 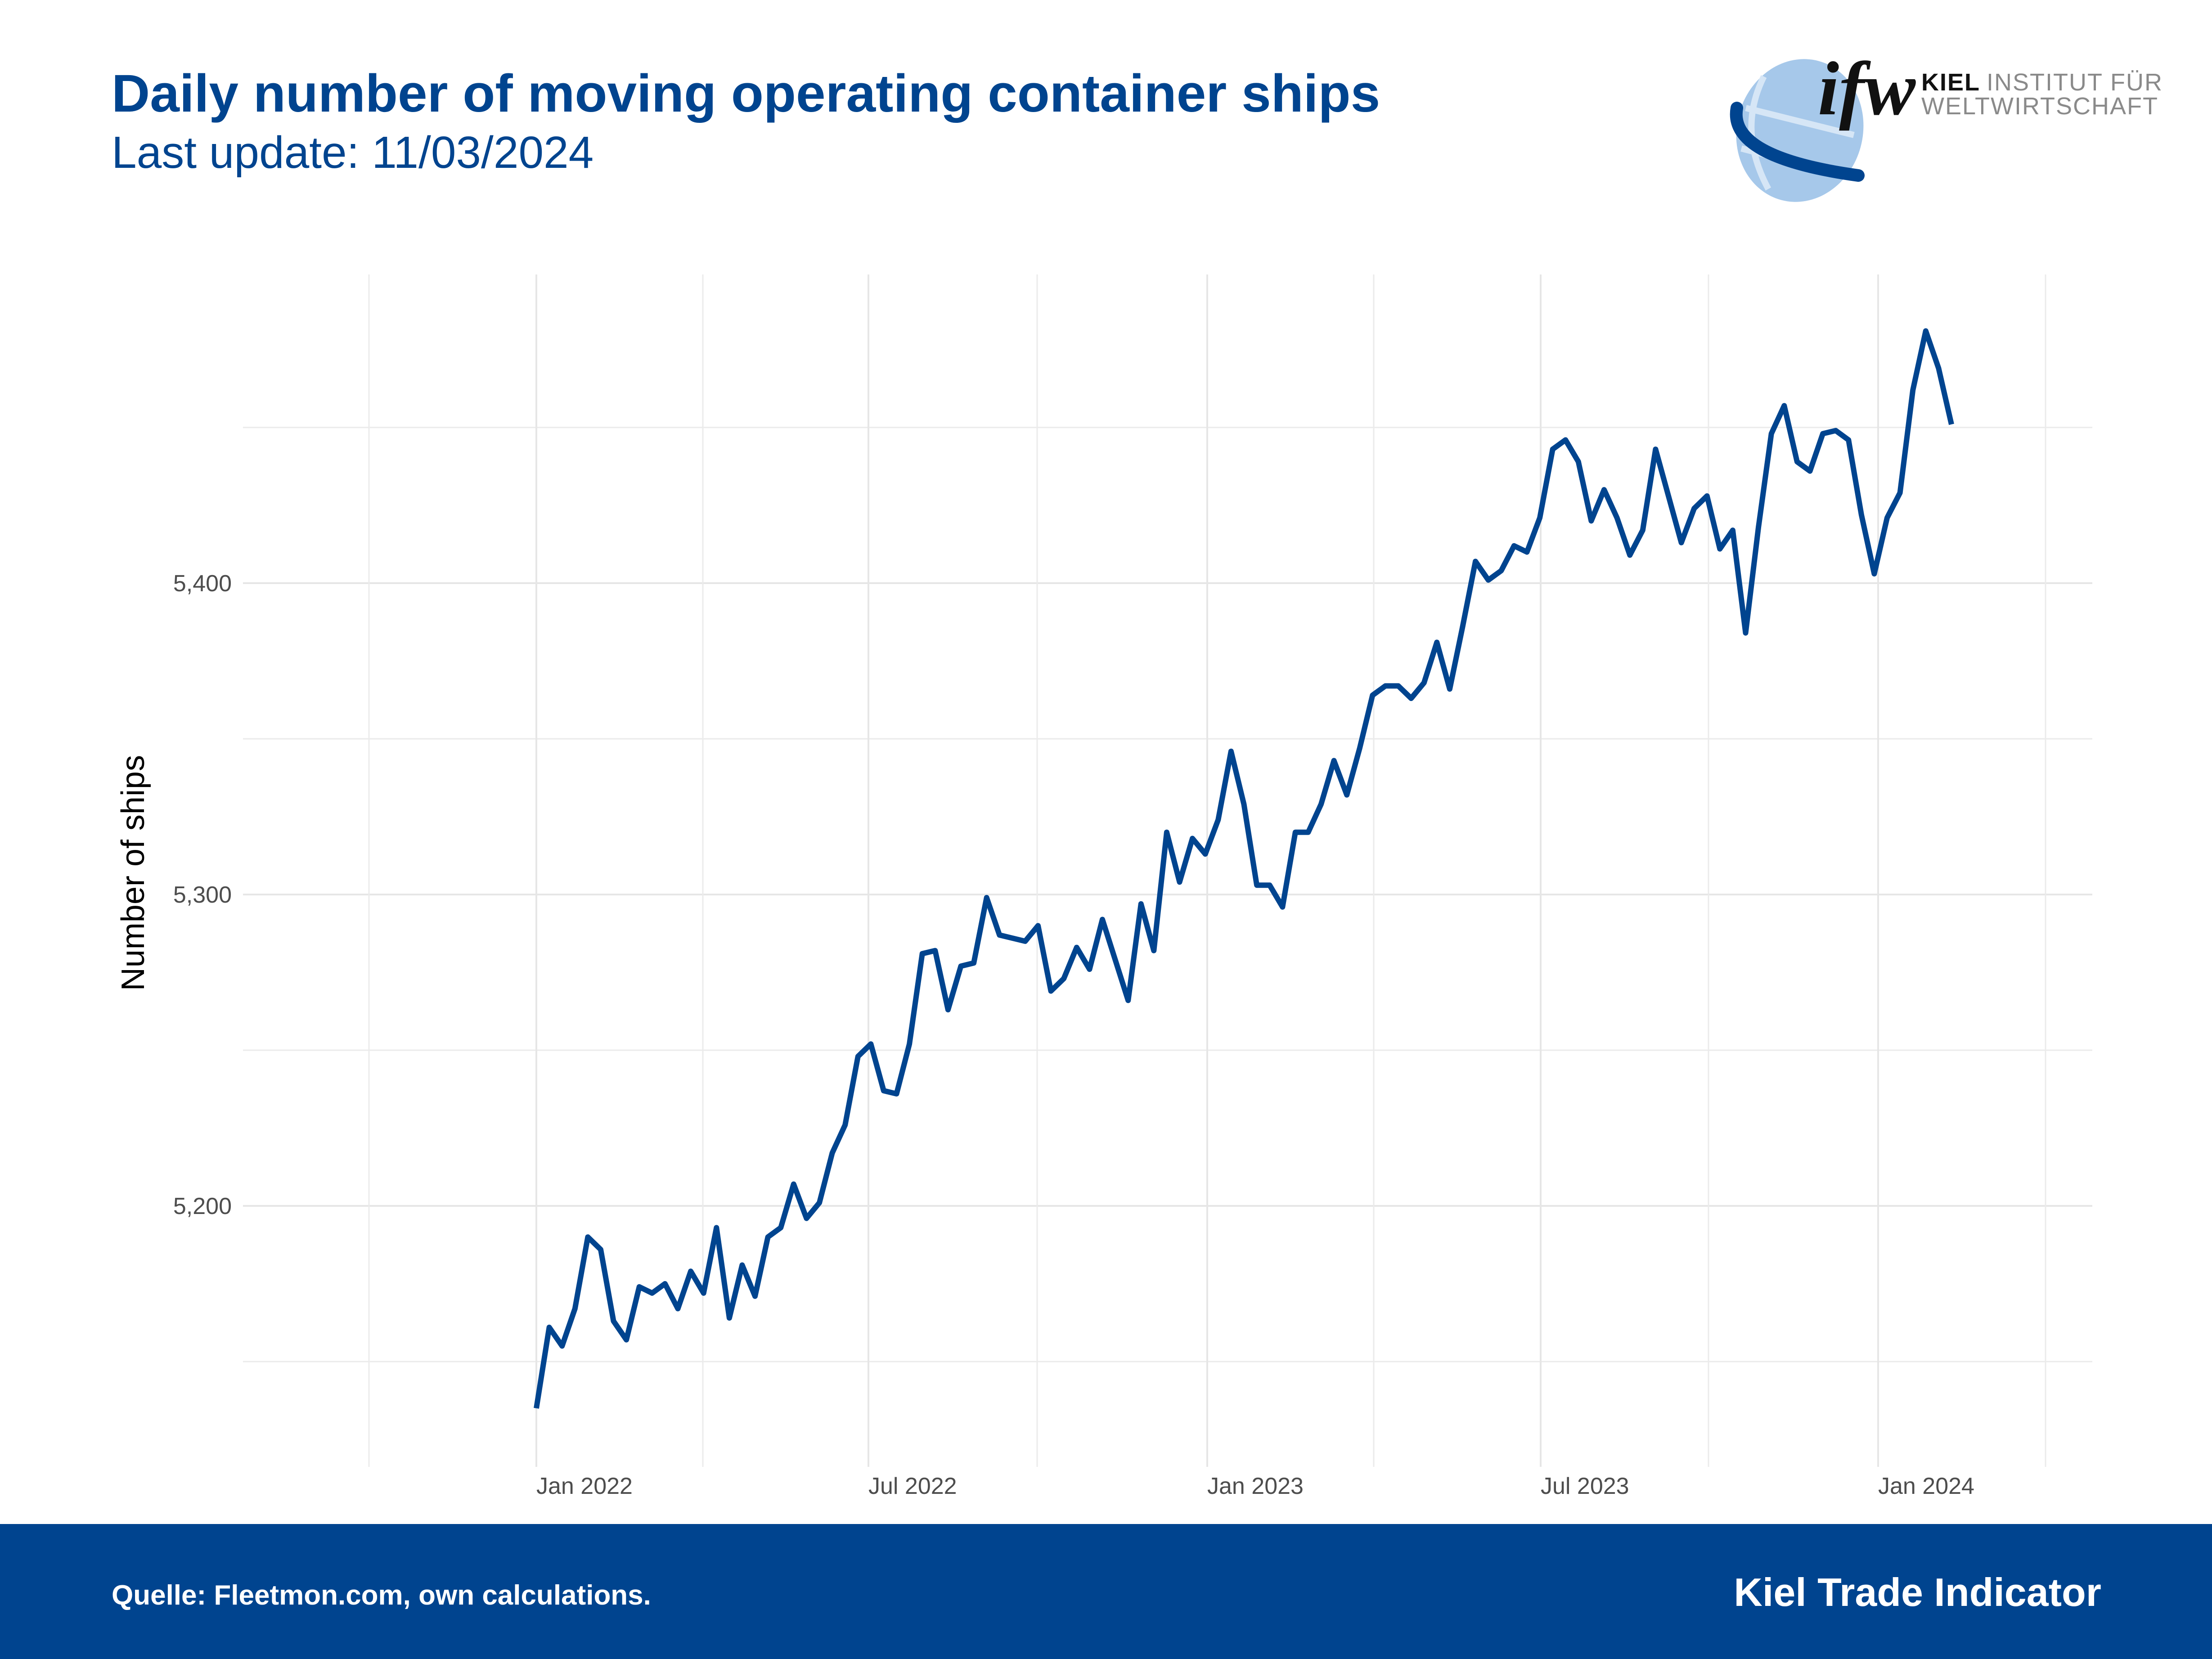 What do you see at coordinates (1951, 82) in the screenshot?
I see `logo-kiel: KIEL` at bounding box center [1951, 82].